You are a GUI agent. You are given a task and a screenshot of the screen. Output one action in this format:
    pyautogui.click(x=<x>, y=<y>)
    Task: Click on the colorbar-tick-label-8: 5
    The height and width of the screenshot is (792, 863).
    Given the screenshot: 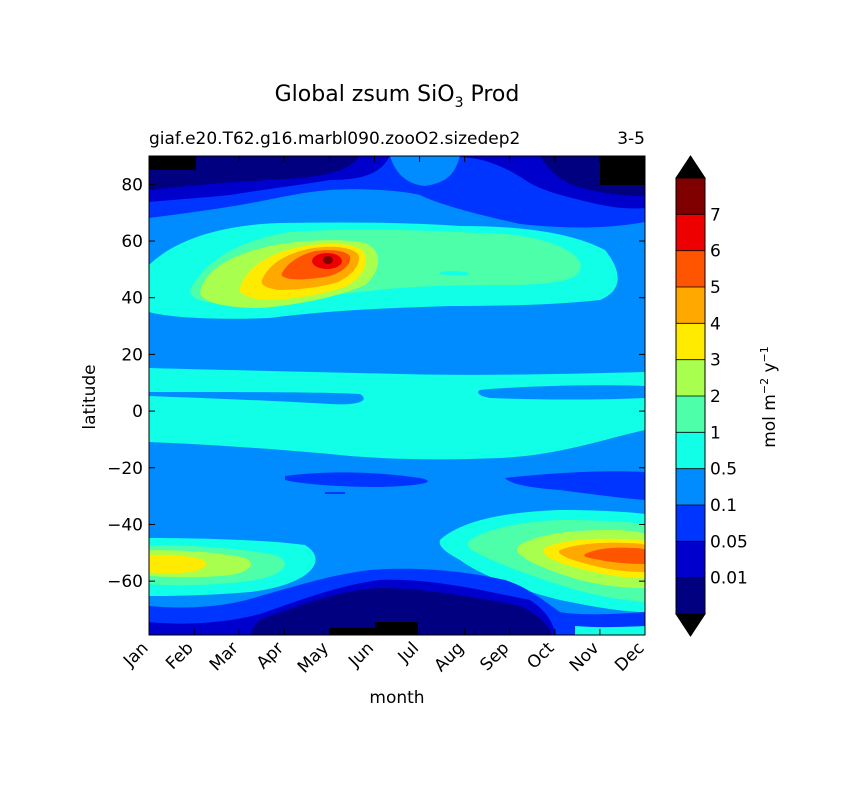 What is the action you would take?
    pyautogui.click(x=715, y=288)
    